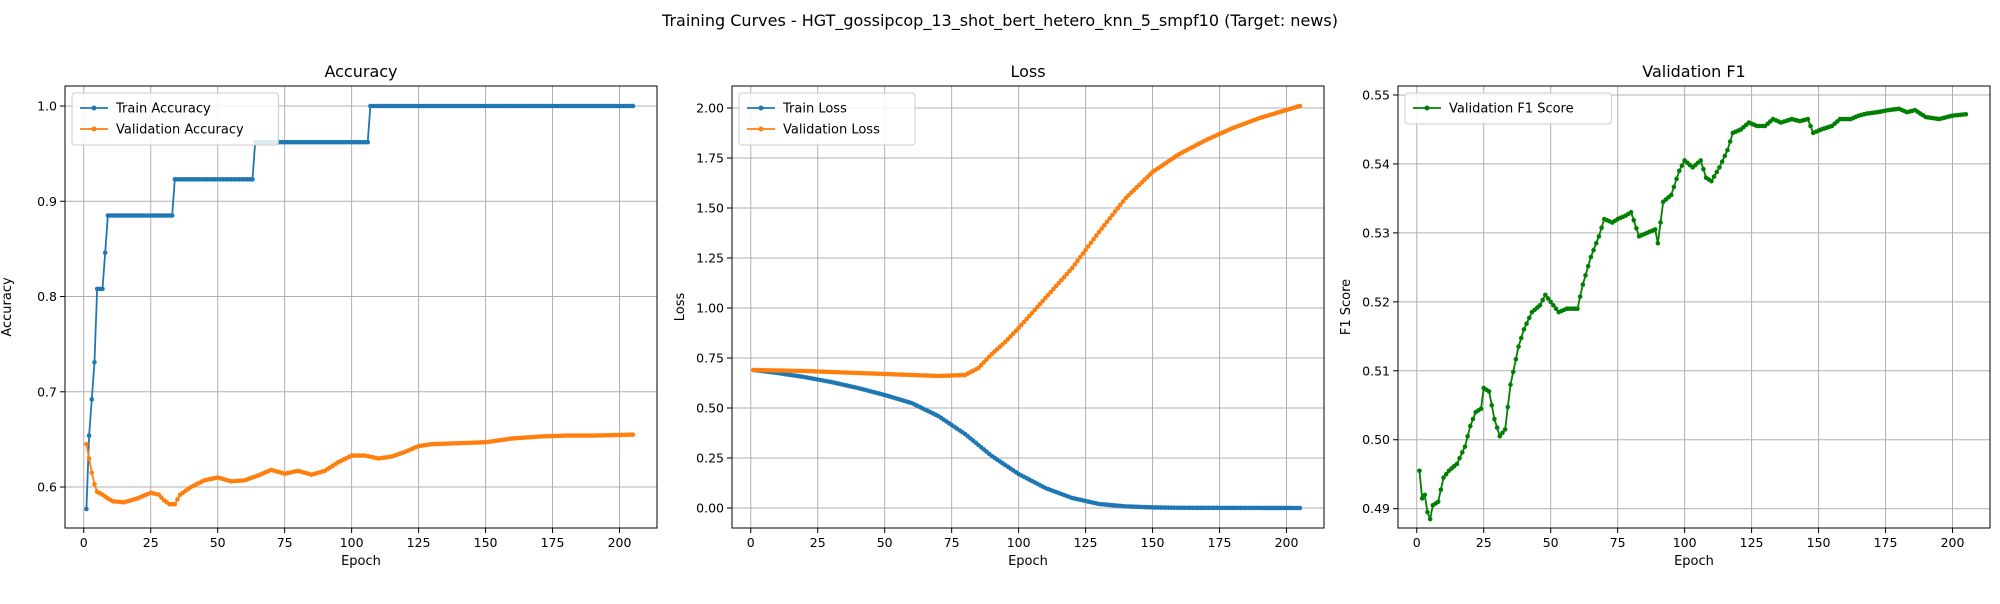 The height and width of the screenshot is (604, 2000). What do you see at coordinates (1376, 163) in the screenshot?
I see `y-tick-label: 0.54` at bounding box center [1376, 163].